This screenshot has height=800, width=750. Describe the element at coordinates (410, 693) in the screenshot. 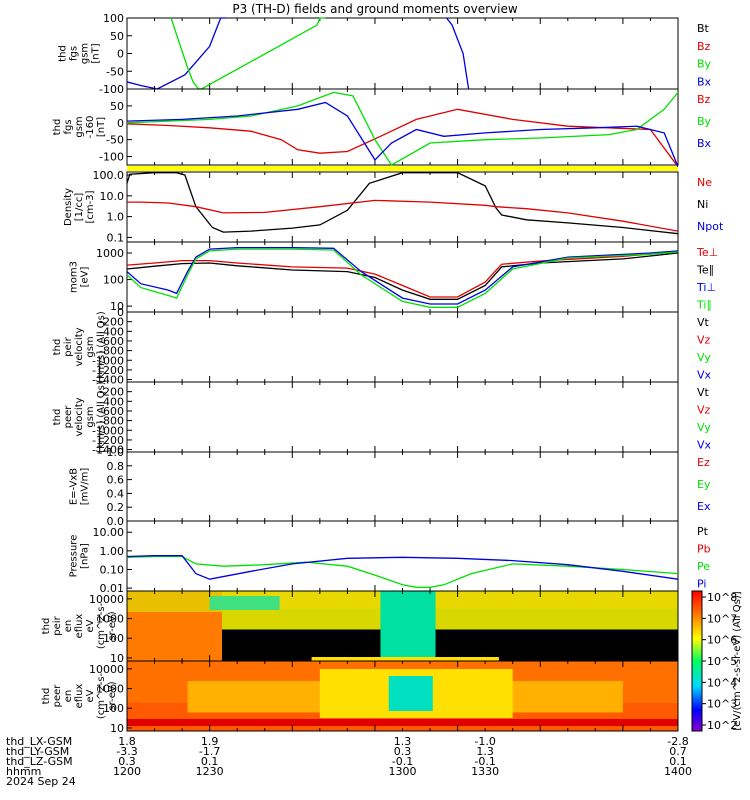

I see `spectrogram-central-column` at that location.